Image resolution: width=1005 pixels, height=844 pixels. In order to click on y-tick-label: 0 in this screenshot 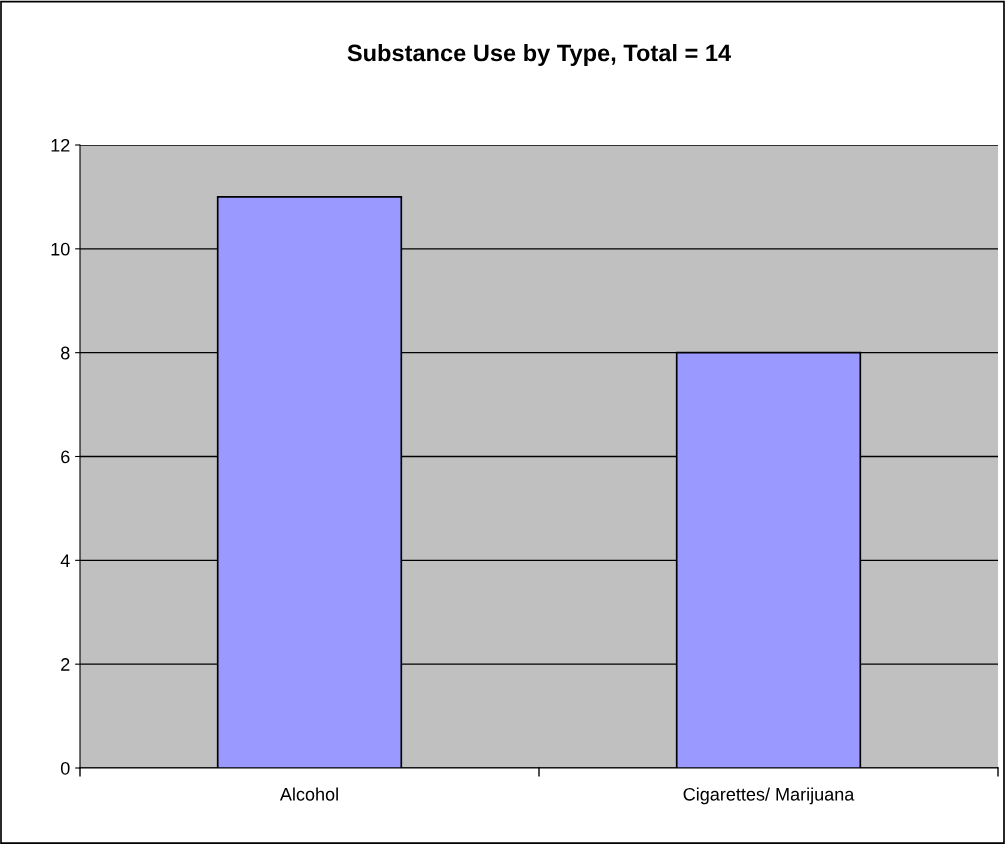, I will do `click(65, 768)`.